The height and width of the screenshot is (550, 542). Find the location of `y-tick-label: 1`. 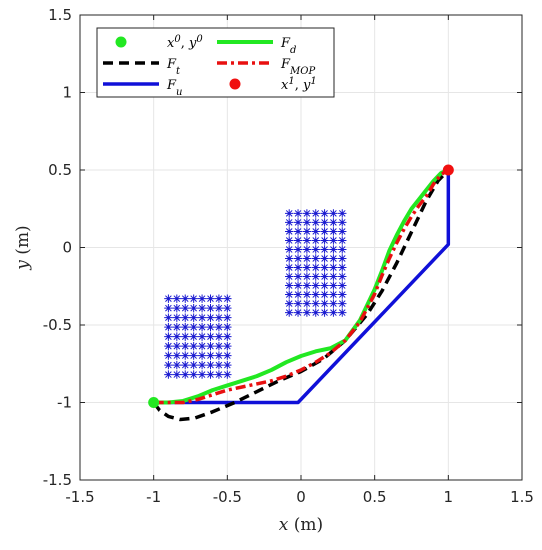

y-tick-label: 1 is located at coordinates (67, 93).